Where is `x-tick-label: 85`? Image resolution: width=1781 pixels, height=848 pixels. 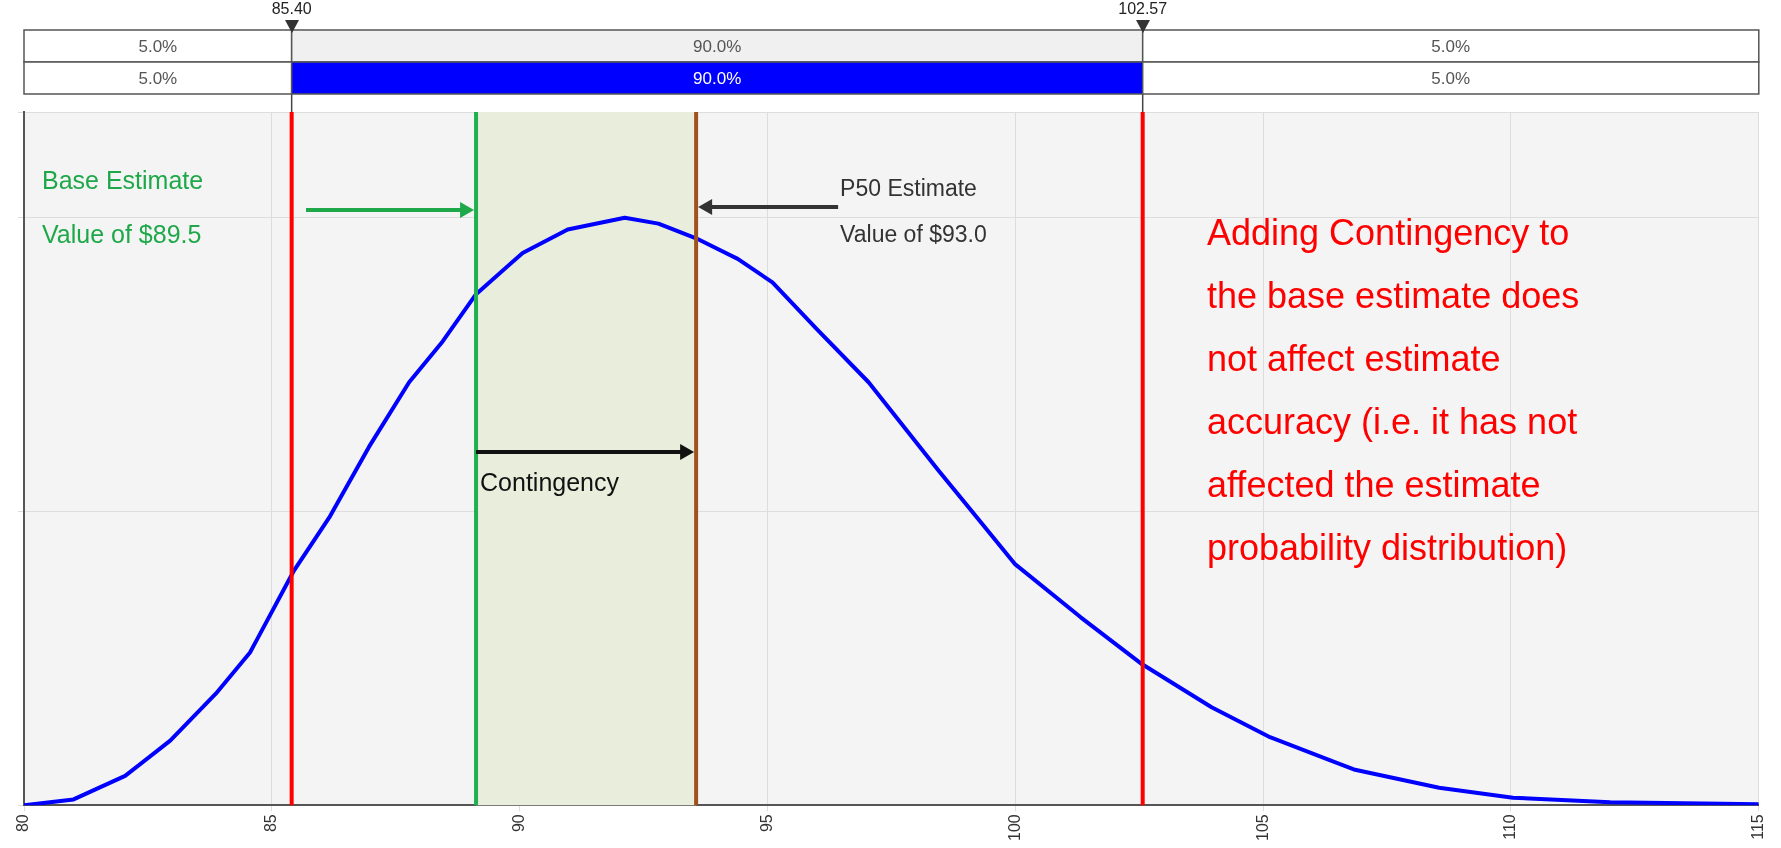
x-tick-label: 85 is located at coordinates (271, 823).